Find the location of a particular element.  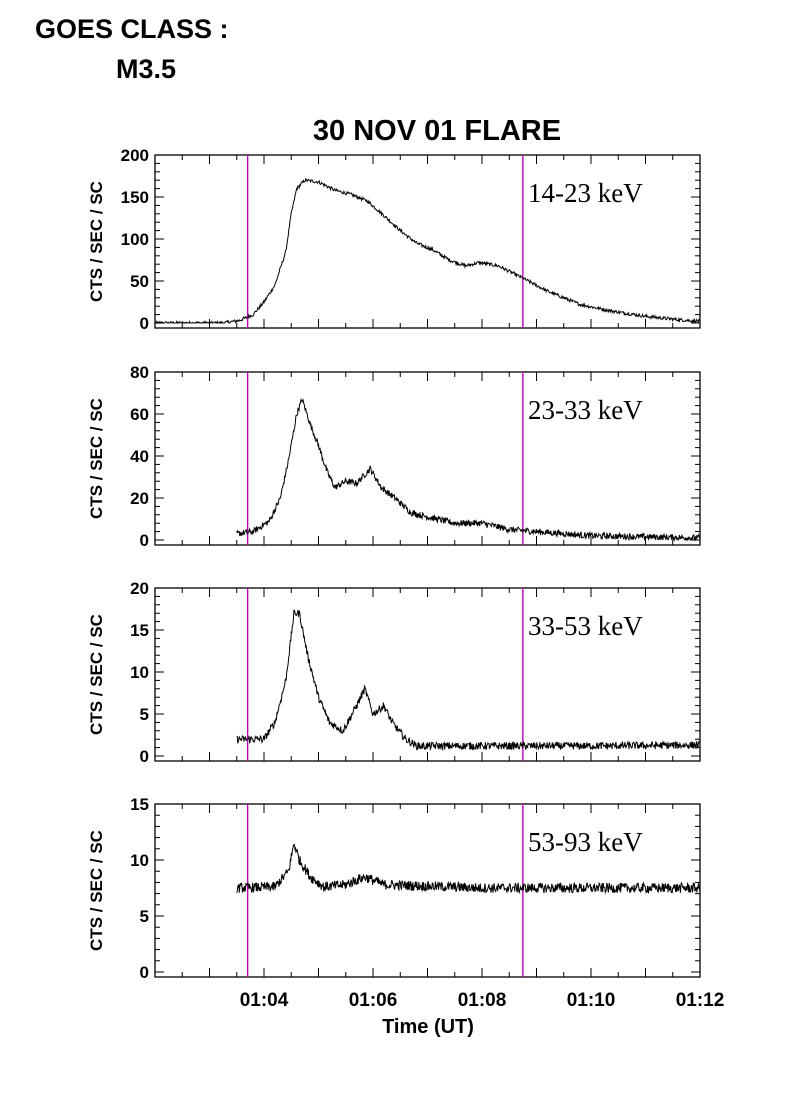

y-tick-label: 80 is located at coordinates (139, 372).